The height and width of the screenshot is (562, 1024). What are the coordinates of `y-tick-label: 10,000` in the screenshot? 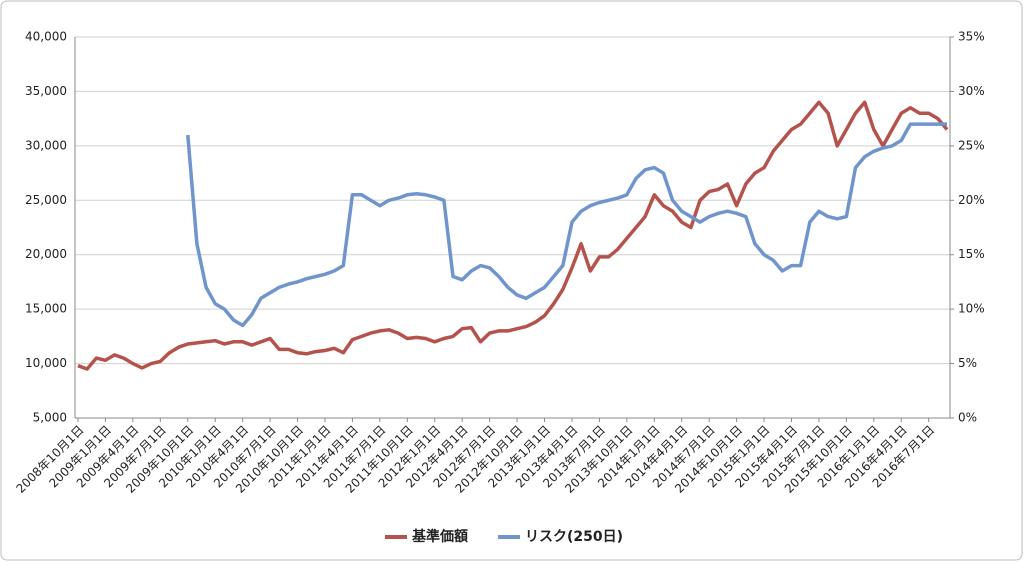 It's located at (46, 363).